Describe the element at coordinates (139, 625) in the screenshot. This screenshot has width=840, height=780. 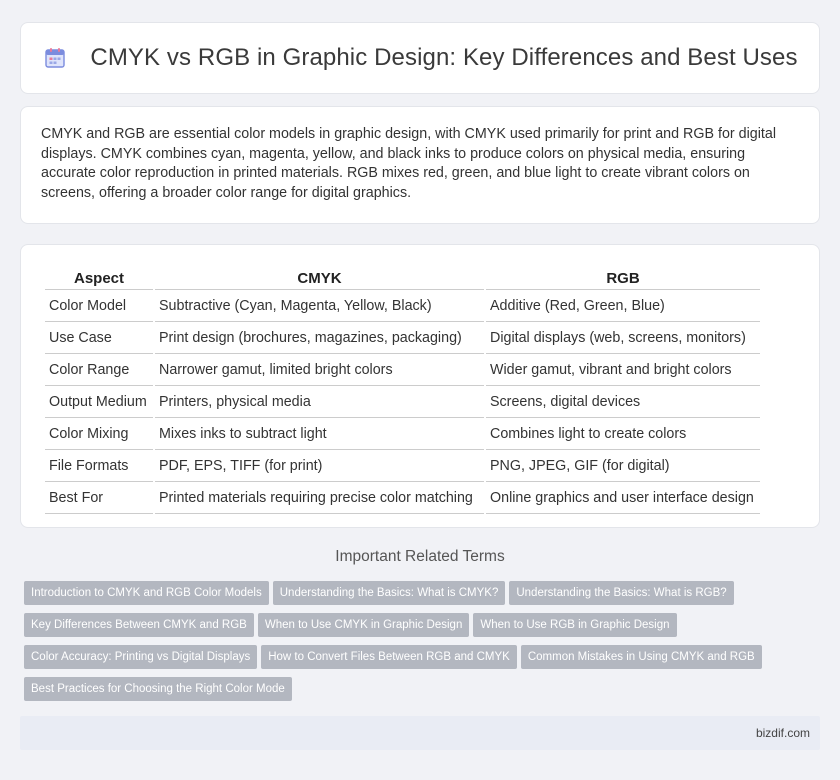
I see `related-term-tag: Key Differences Between CMYK and RGB` at that location.